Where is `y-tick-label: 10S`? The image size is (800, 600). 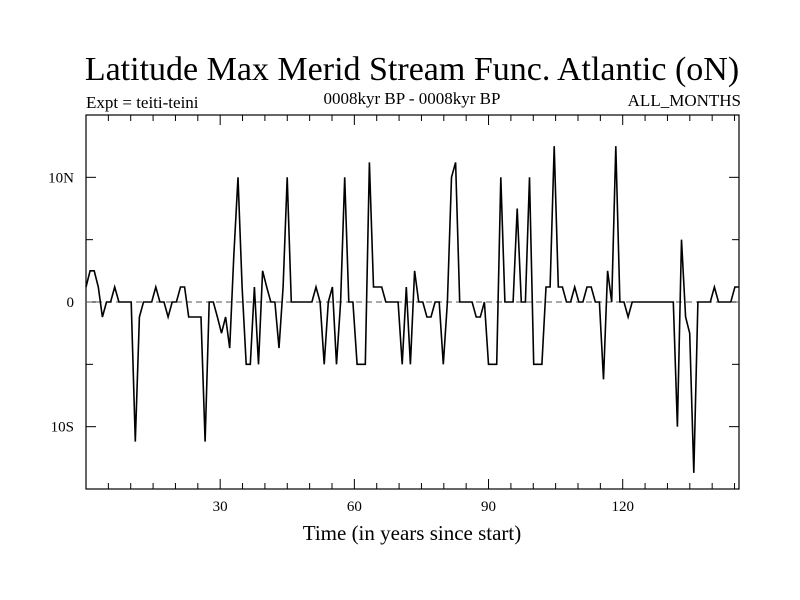
y-tick-label: 10S is located at coordinates (62, 428).